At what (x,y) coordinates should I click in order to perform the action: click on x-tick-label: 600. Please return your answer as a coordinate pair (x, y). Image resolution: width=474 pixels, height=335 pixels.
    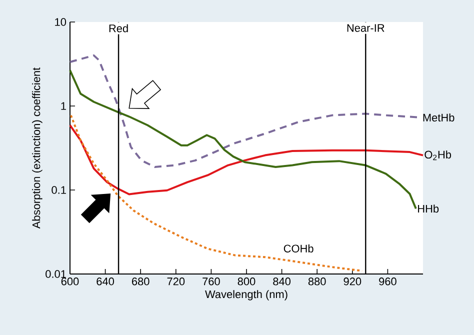
    Looking at the image, I should click on (70, 282).